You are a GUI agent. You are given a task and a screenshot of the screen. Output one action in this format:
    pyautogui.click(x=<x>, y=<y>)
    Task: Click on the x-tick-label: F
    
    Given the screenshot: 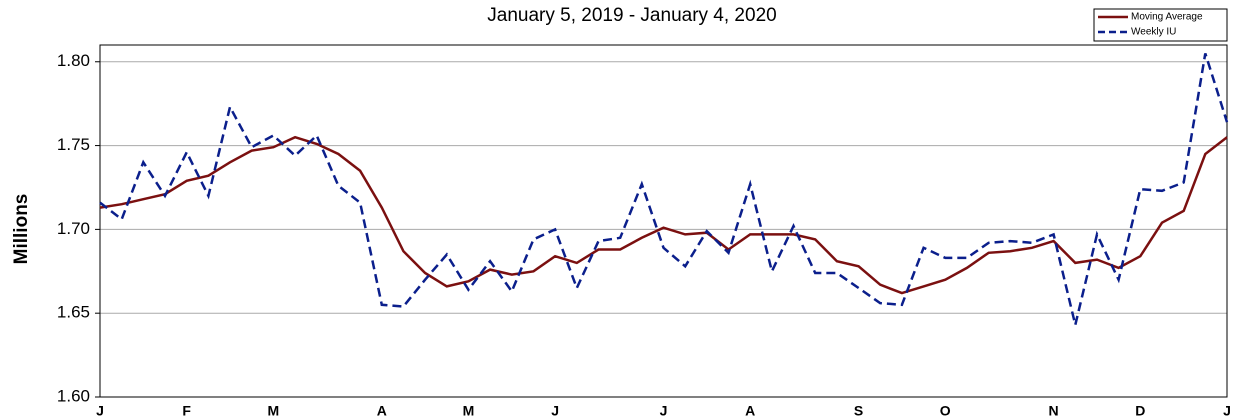 What is the action you would take?
    pyautogui.click(x=186, y=411)
    